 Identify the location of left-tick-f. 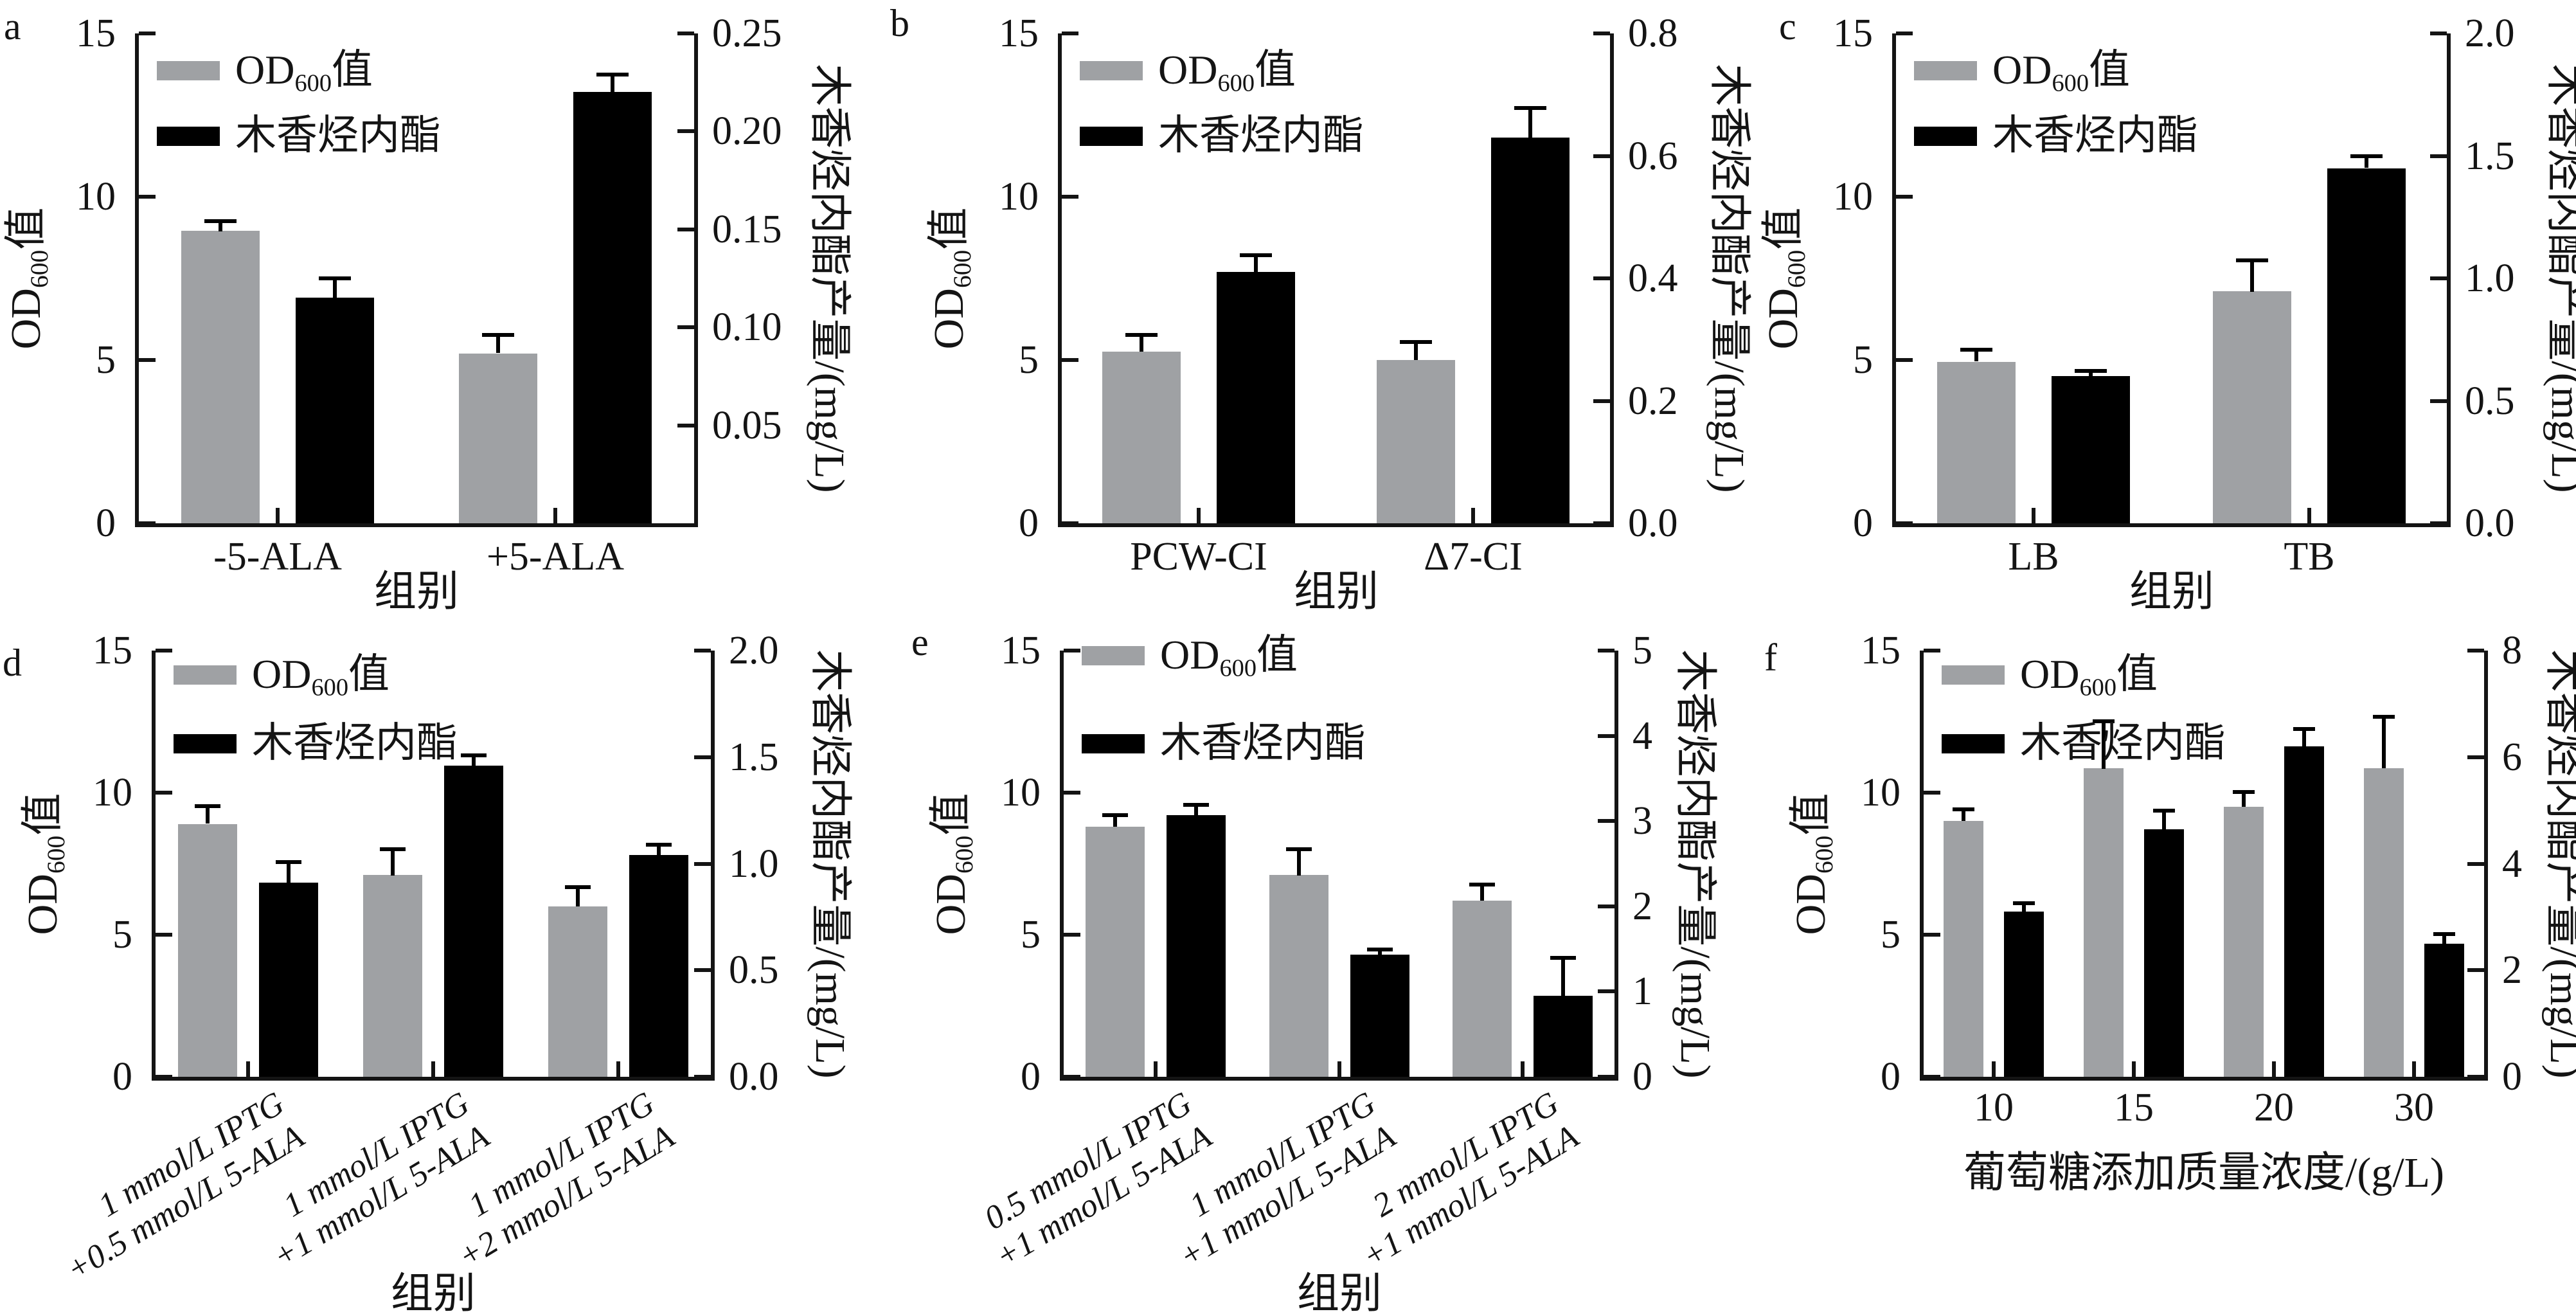
(1932, 1077).